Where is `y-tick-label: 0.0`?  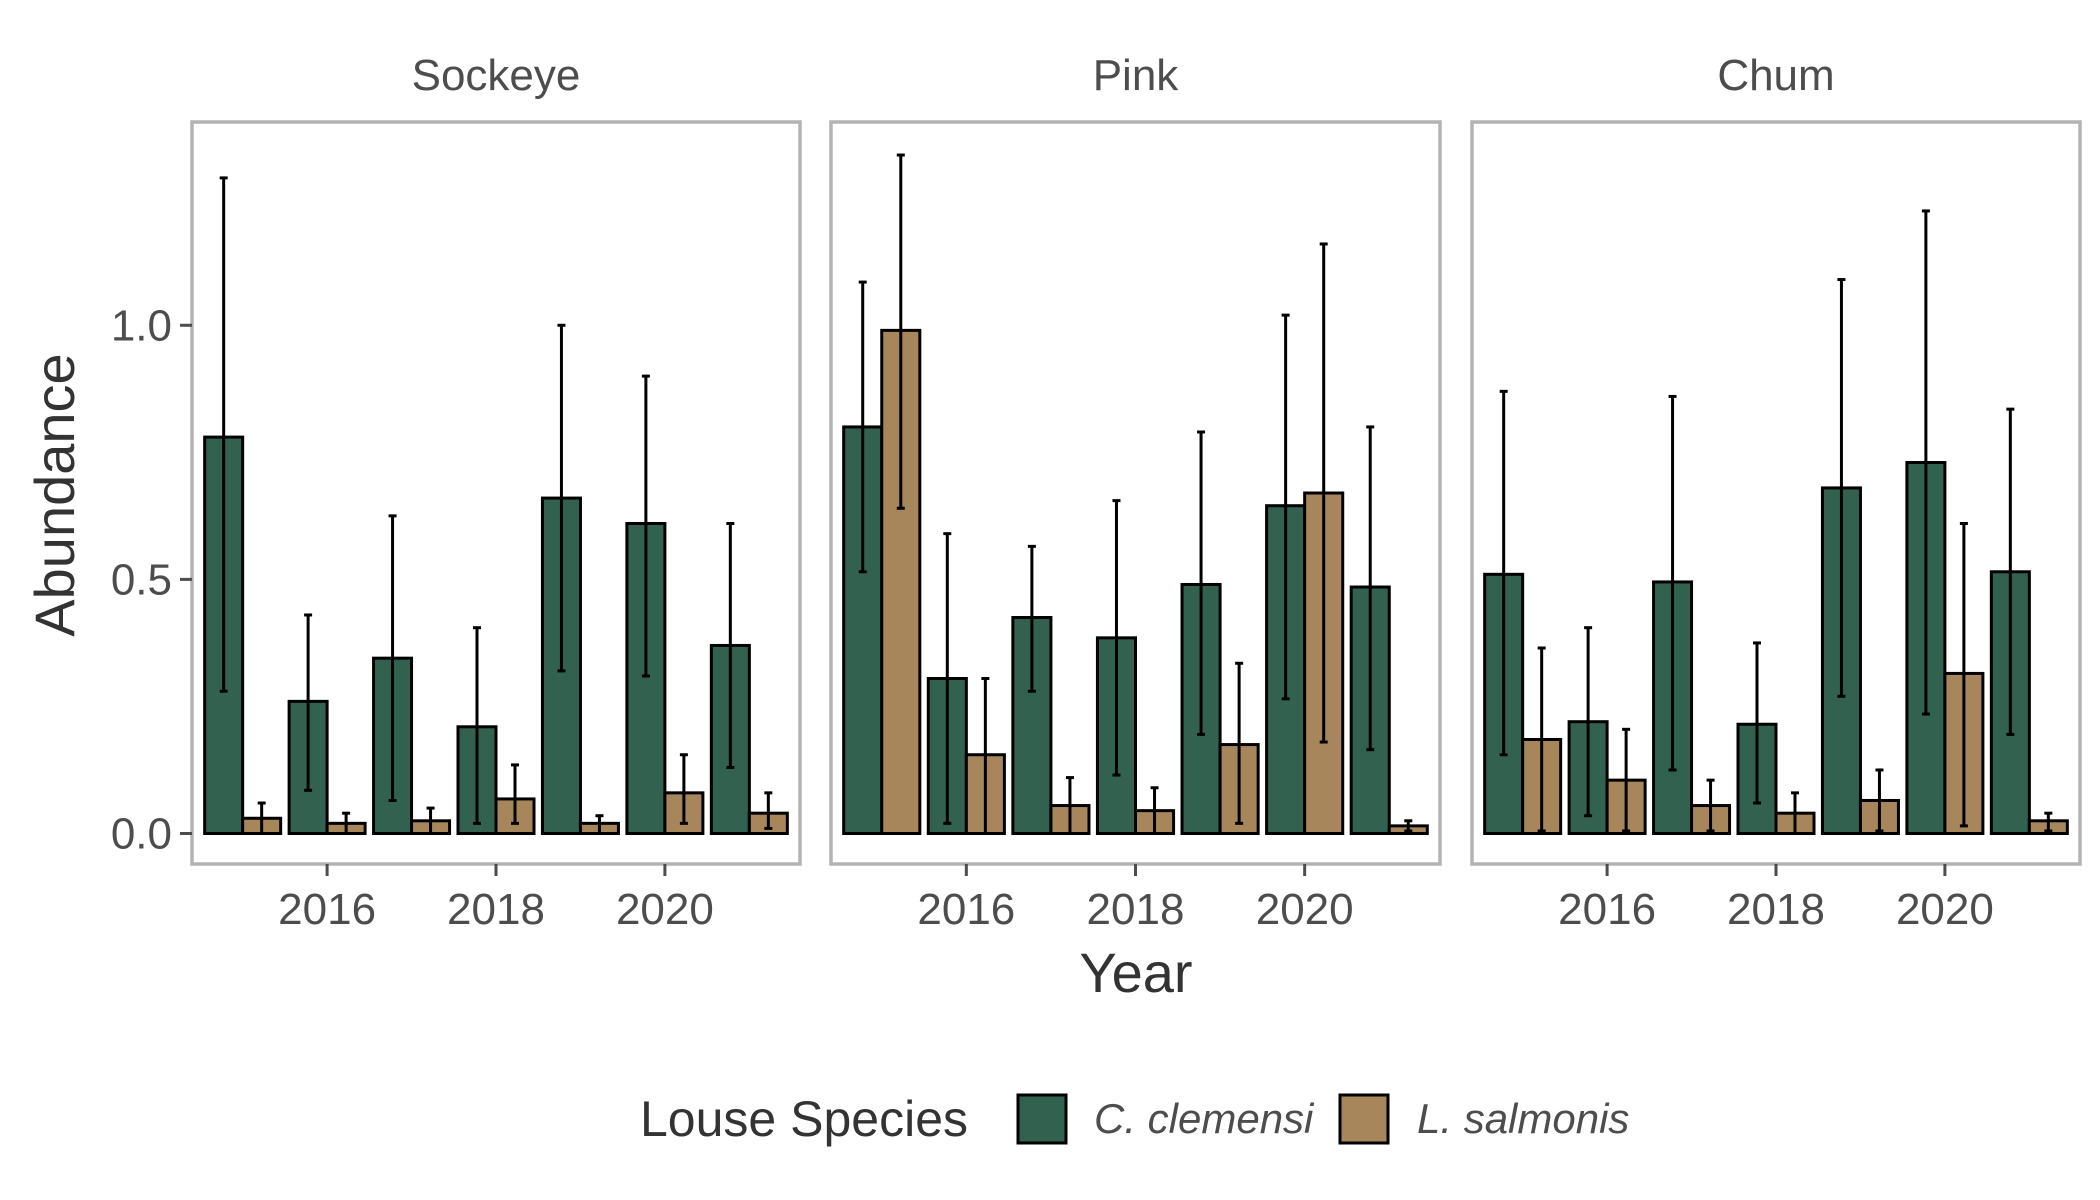 y-tick-label: 0.0 is located at coordinates (141, 834).